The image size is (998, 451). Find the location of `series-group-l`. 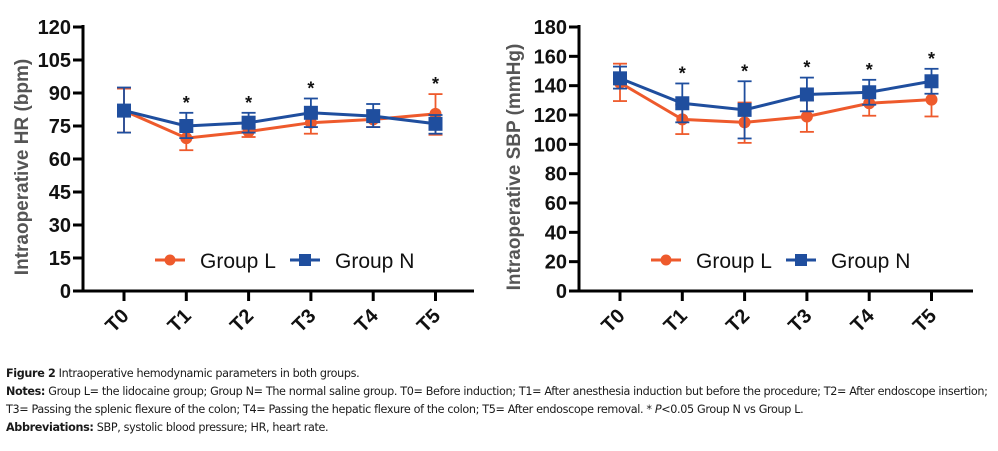

series-group-l is located at coordinates (776, 103).